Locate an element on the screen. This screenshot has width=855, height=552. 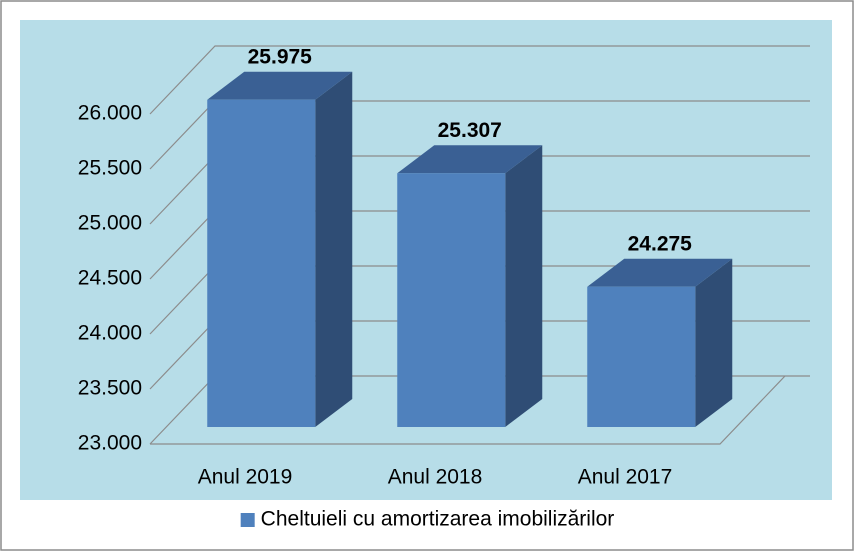
floor is located at coordinates (468, 410).